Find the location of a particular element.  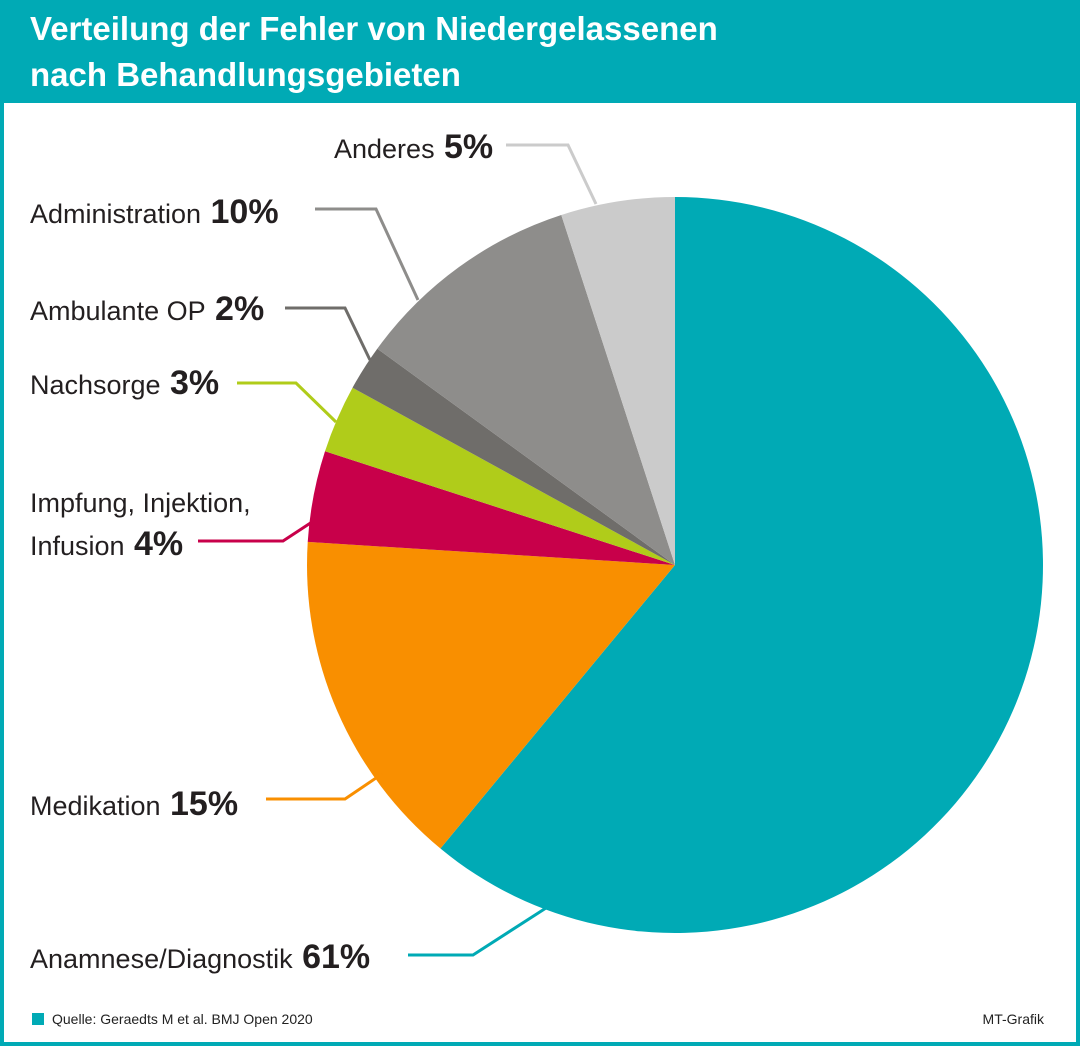

leader-line-administration is located at coordinates (367, 254).